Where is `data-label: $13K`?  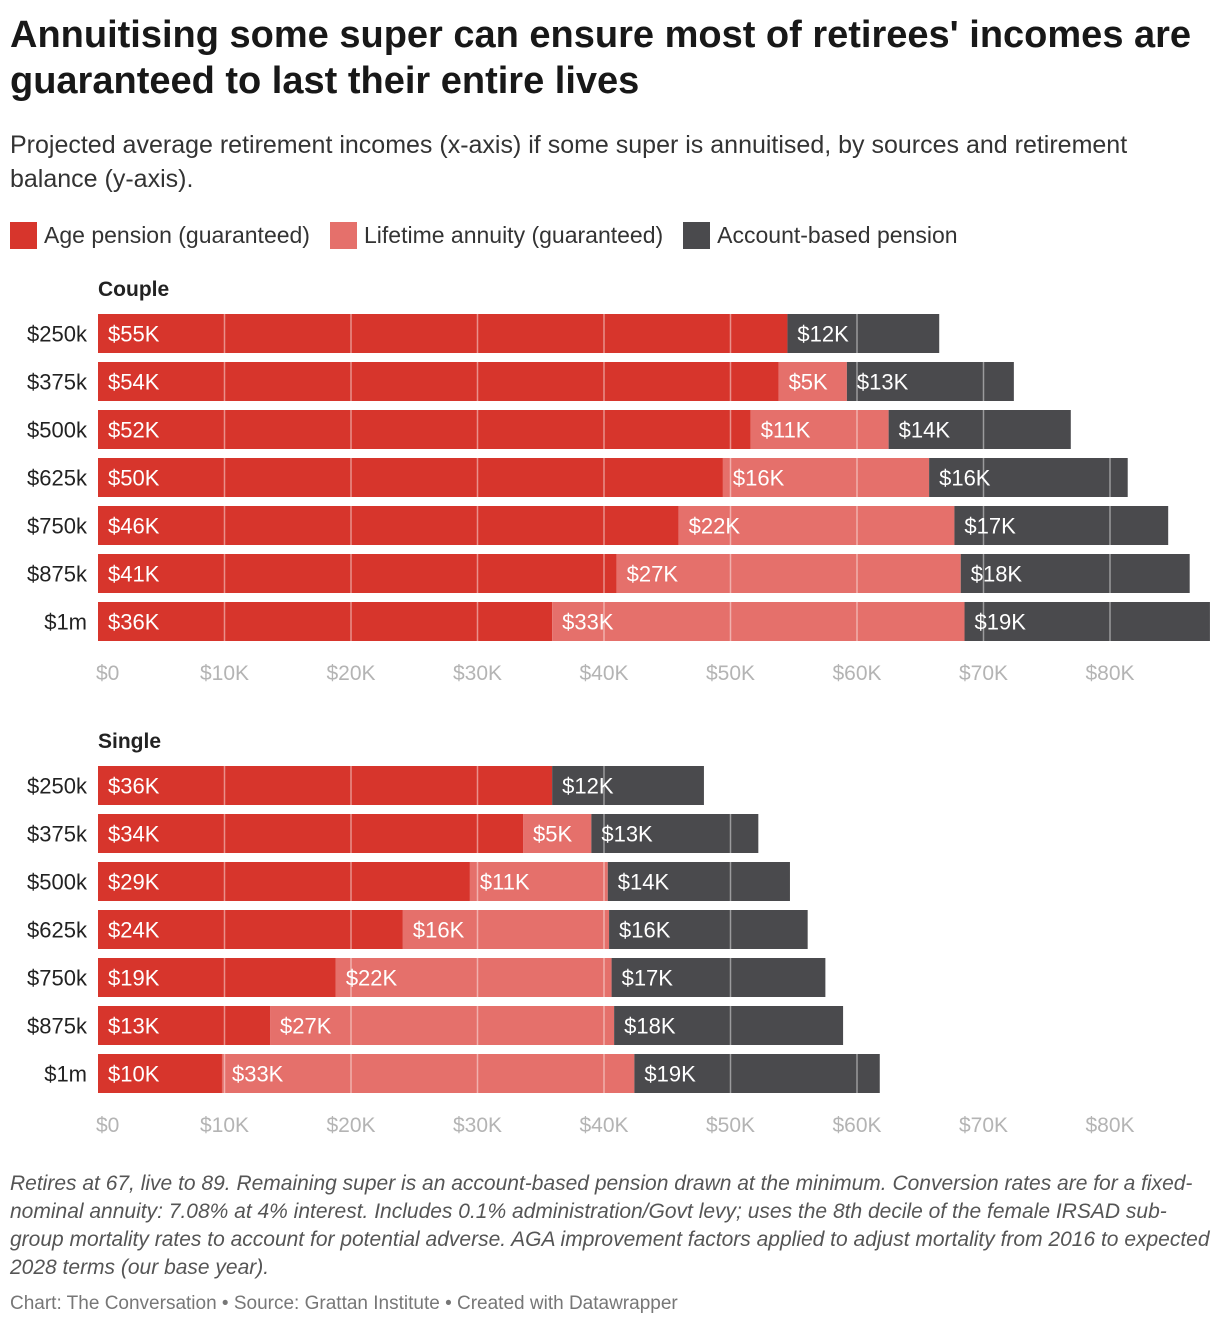
data-label: $13K is located at coordinates (883, 382).